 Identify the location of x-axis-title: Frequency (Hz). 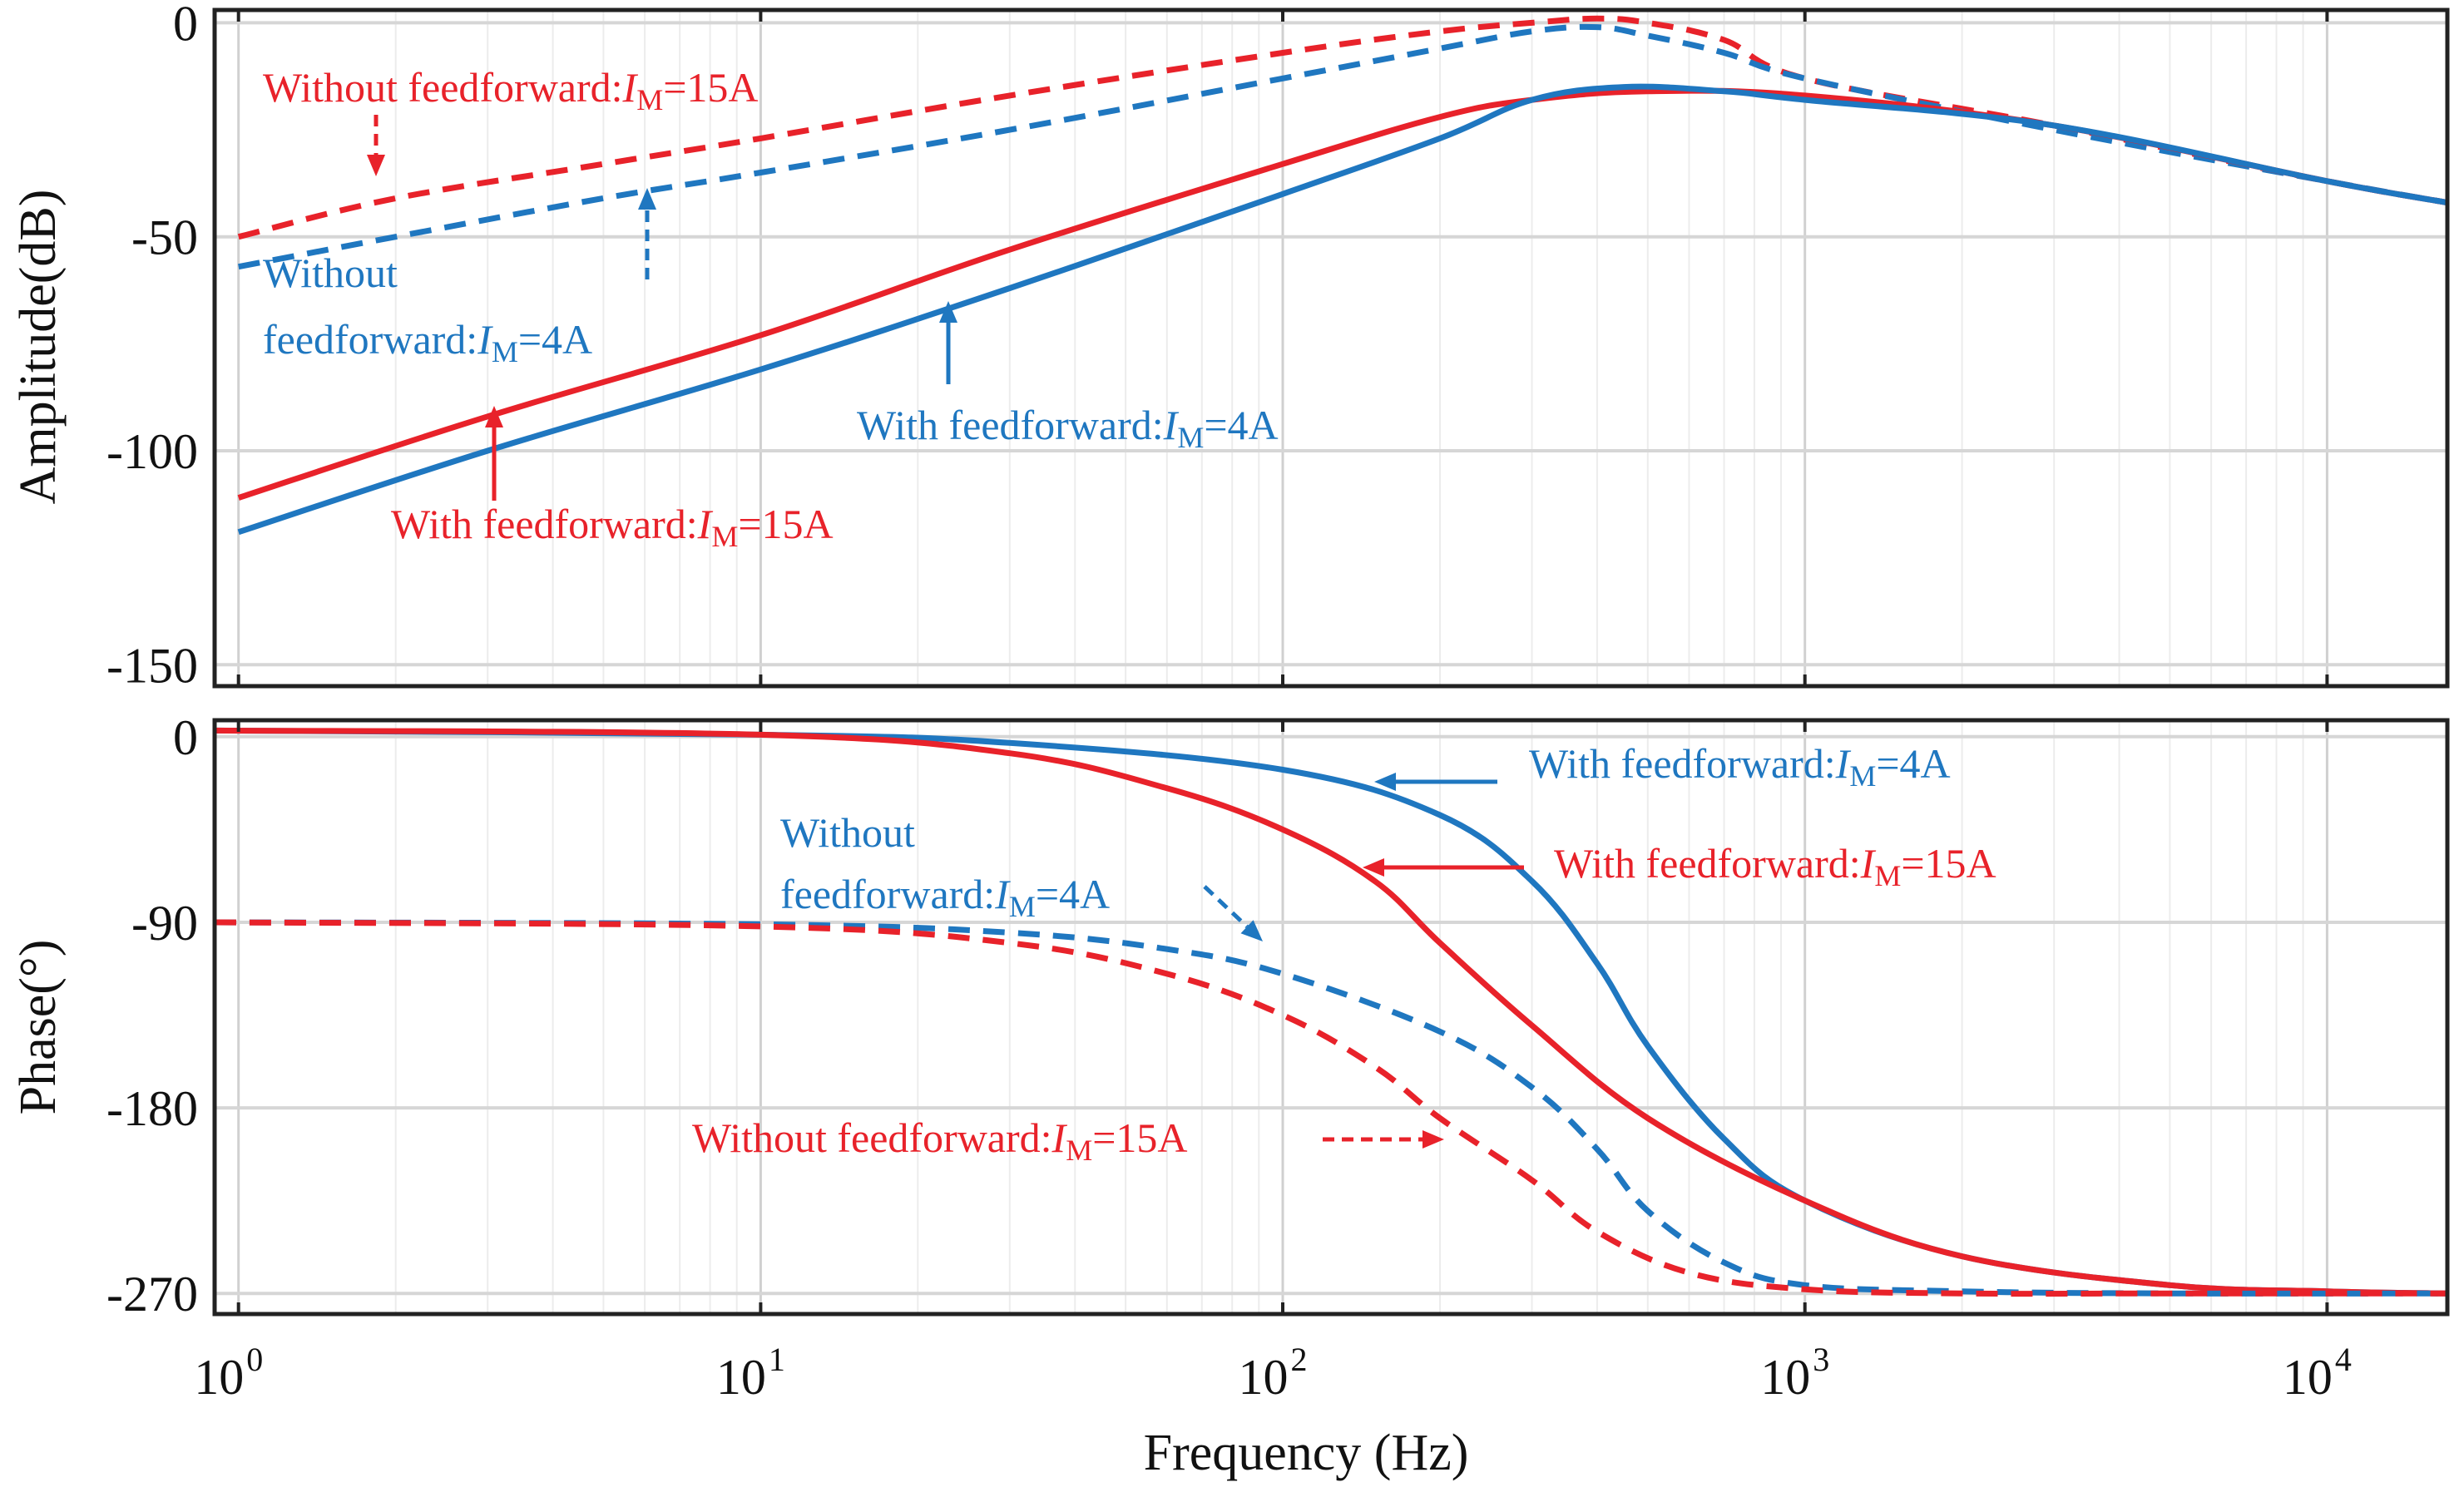
(1306, 1453).